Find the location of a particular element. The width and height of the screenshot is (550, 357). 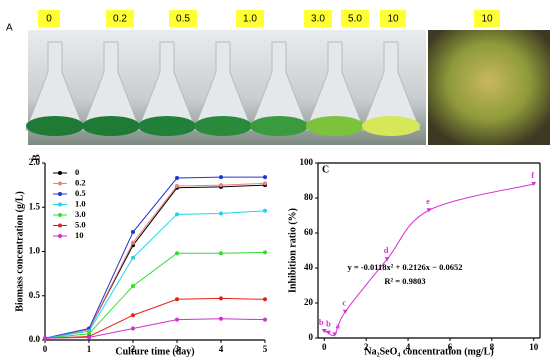

point-label: b is located at coordinates (328, 324).